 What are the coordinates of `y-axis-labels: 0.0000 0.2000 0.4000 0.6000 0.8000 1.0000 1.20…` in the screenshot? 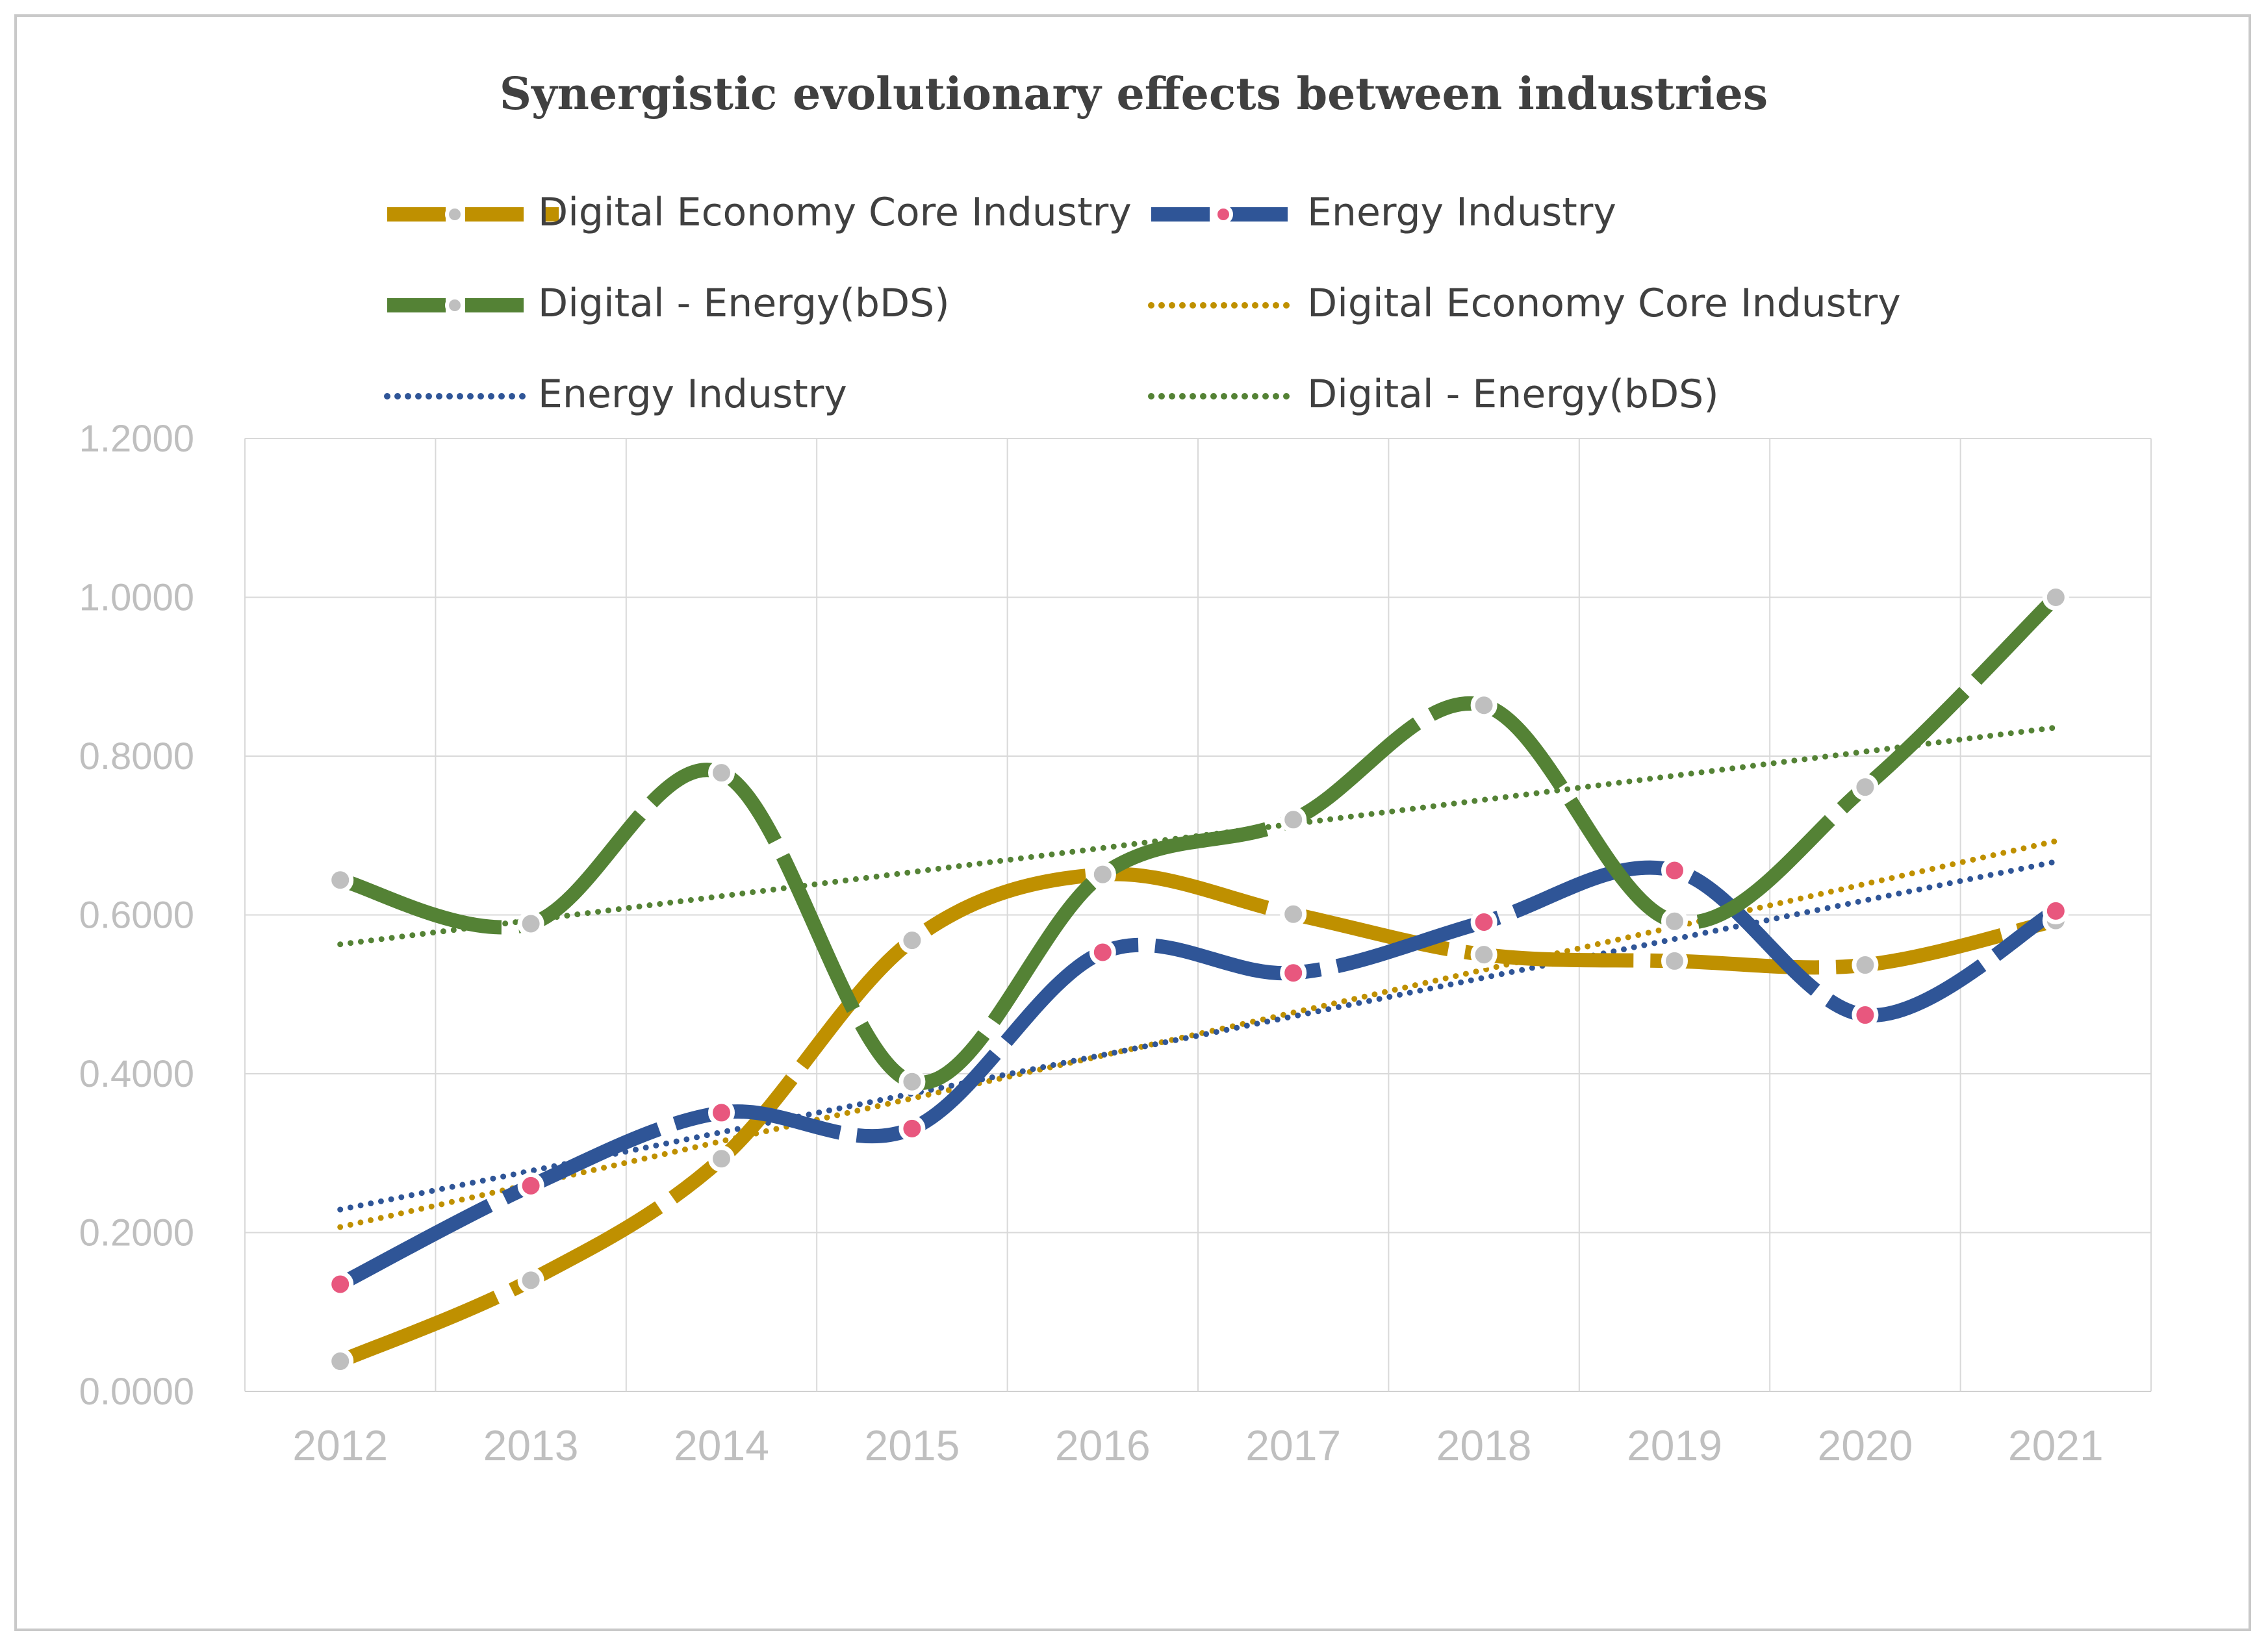 It's located at (136, 915).